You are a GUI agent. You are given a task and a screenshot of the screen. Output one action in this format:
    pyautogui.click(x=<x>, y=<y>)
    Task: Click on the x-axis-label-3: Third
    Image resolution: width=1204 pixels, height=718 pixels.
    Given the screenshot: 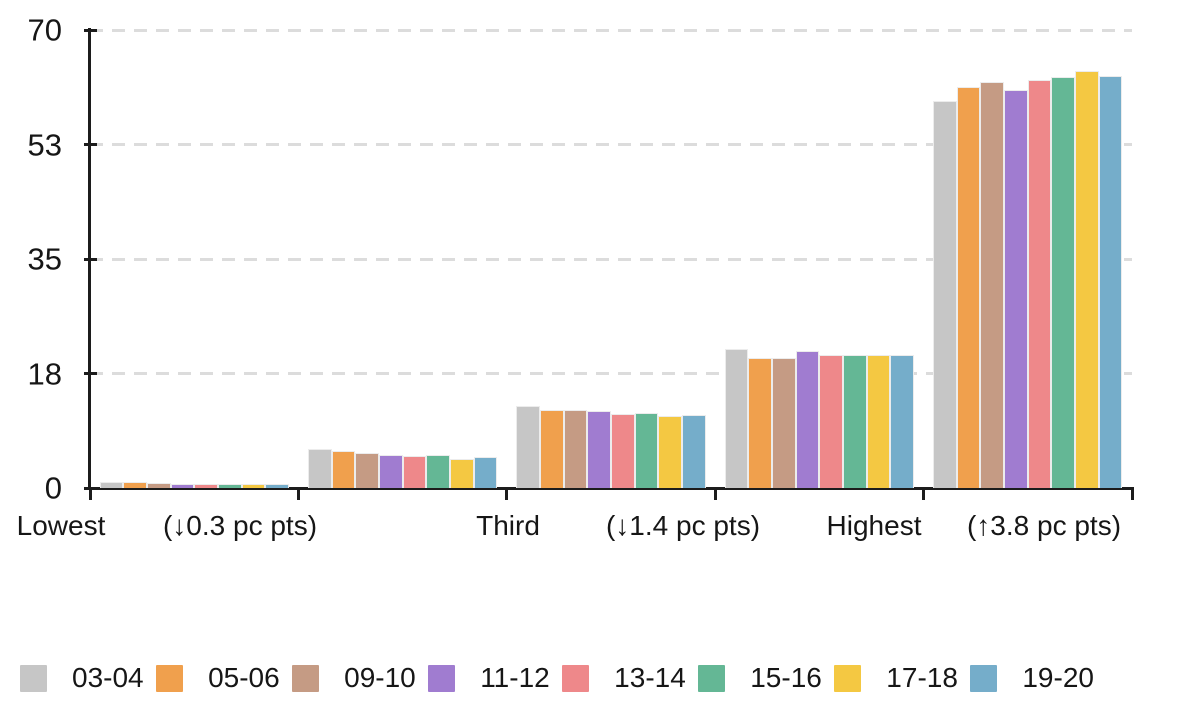 What is the action you would take?
    pyautogui.click(x=508, y=525)
    